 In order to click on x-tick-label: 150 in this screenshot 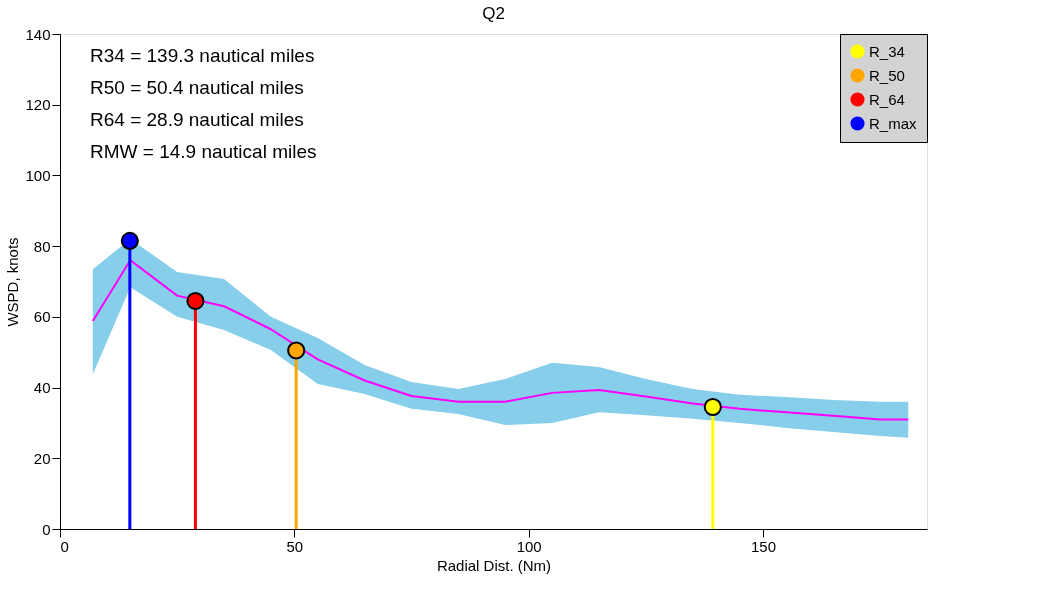, I will do `click(763, 546)`.